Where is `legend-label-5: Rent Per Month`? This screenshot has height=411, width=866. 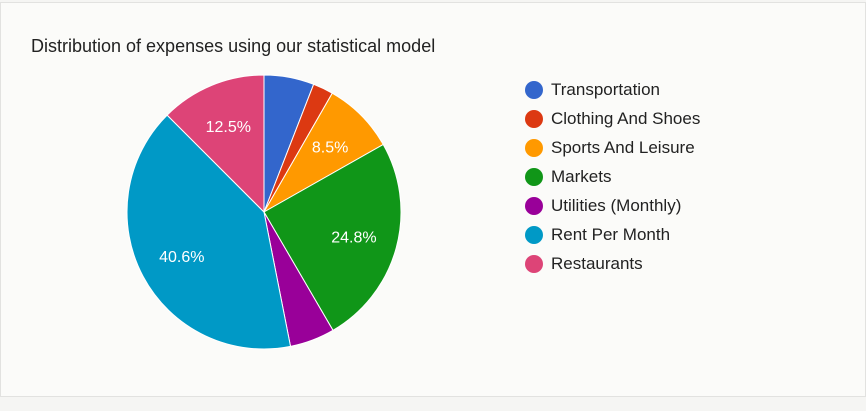 legend-label-5: Rent Per Month is located at coordinates (611, 234).